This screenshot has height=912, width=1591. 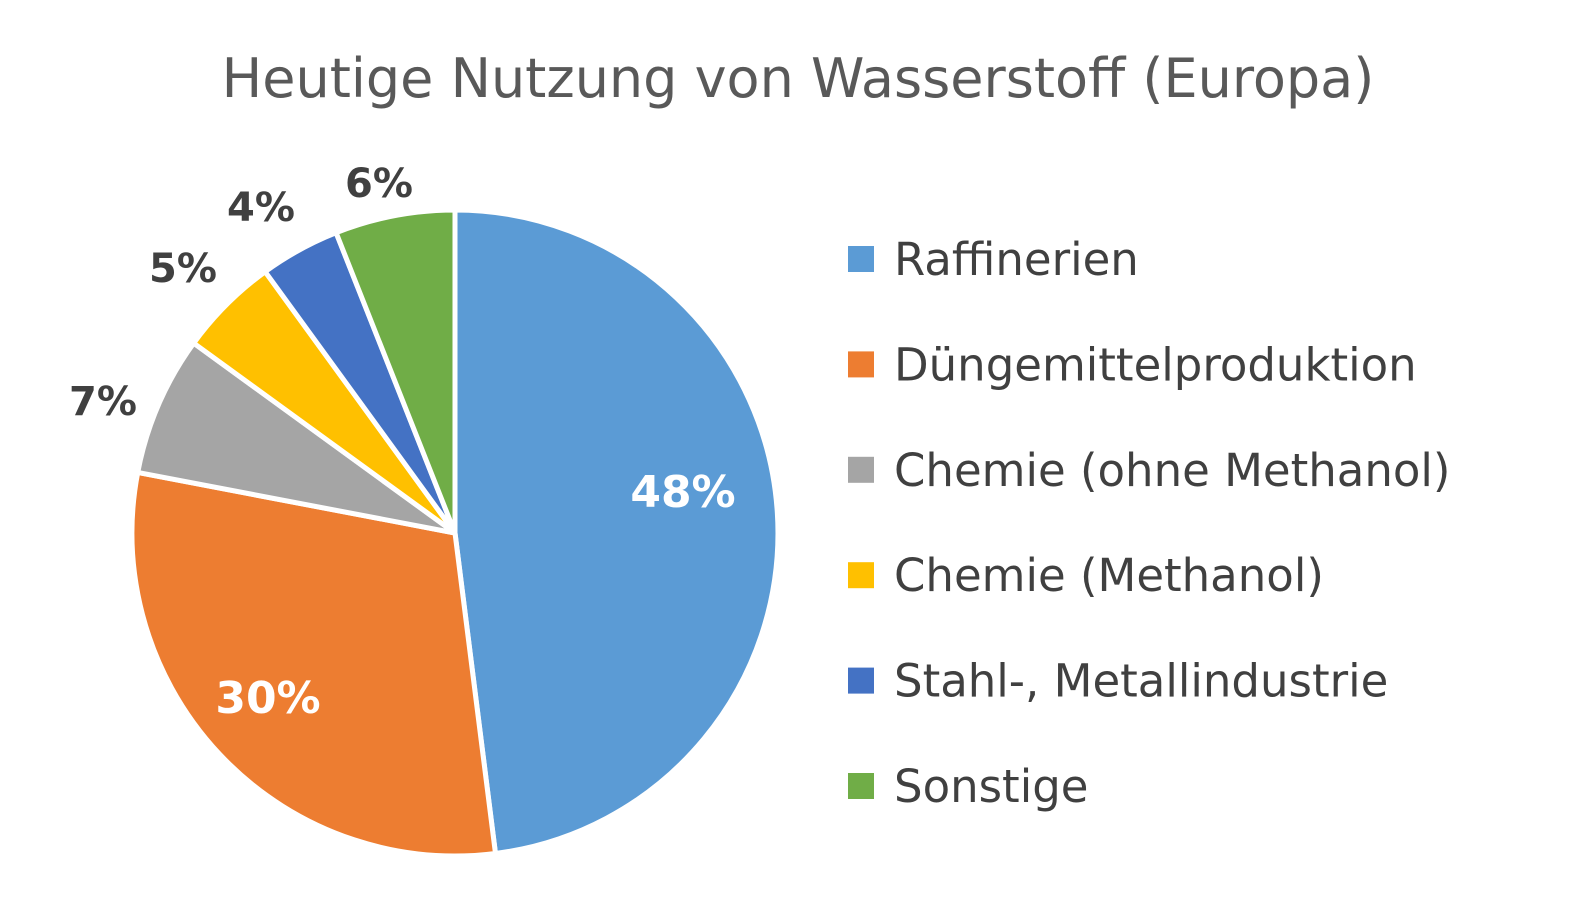 What do you see at coordinates (1016, 259) in the screenshot?
I see `legend-label-1: Raffinerien` at bounding box center [1016, 259].